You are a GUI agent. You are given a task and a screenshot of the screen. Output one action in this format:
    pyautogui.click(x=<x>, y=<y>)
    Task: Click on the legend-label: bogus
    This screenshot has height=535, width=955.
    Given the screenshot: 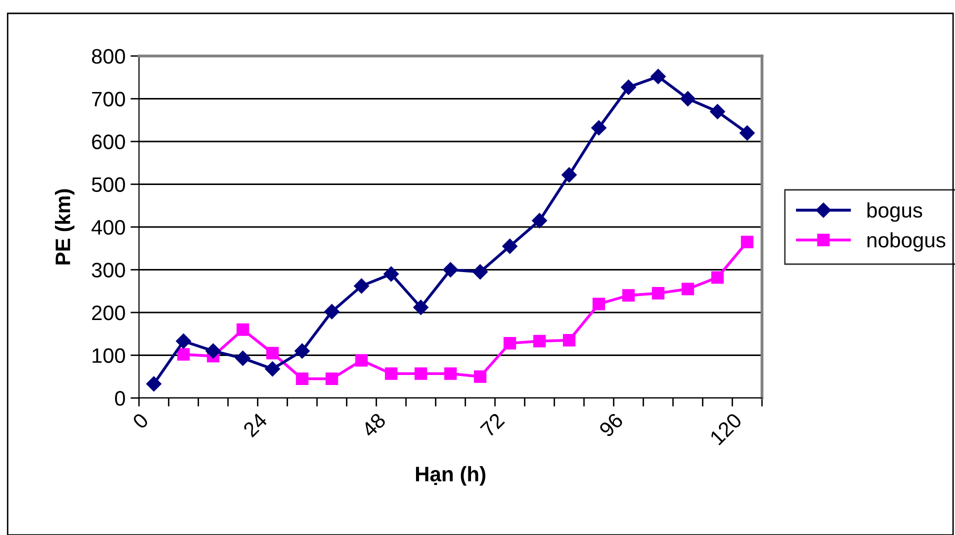 What is the action you would take?
    pyautogui.click(x=894, y=212)
    